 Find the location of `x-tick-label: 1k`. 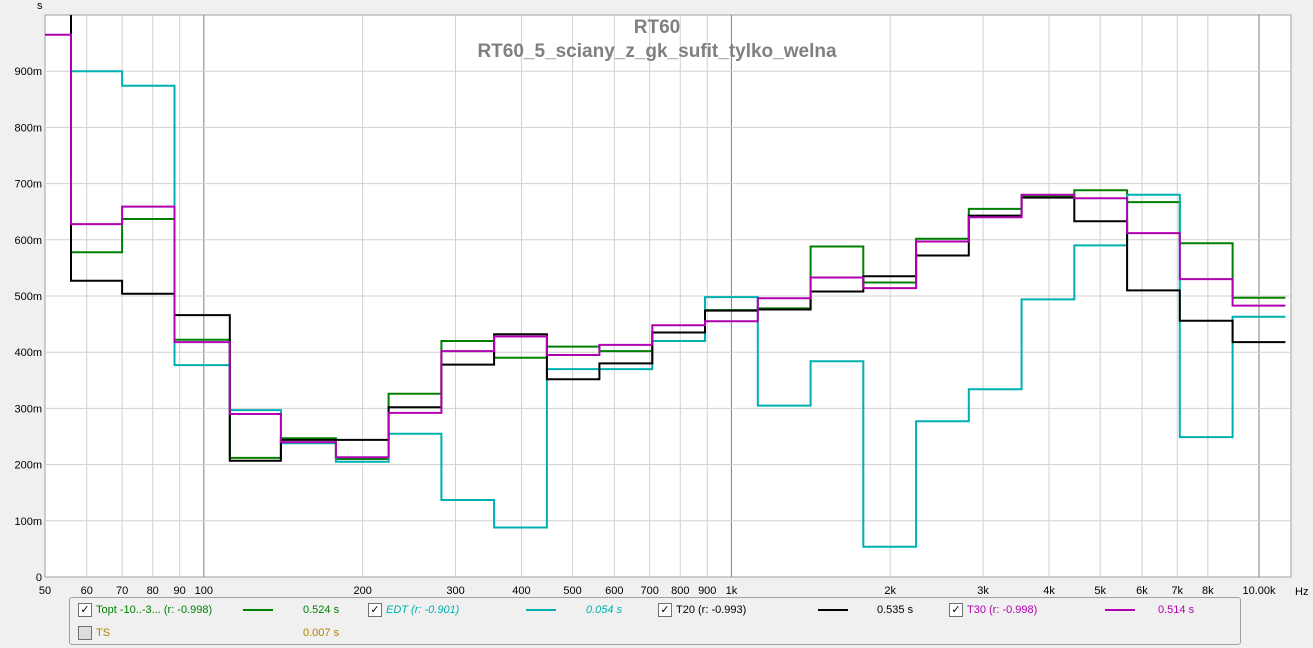

x-tick-label: 1k is located at coordinates (732, 591).